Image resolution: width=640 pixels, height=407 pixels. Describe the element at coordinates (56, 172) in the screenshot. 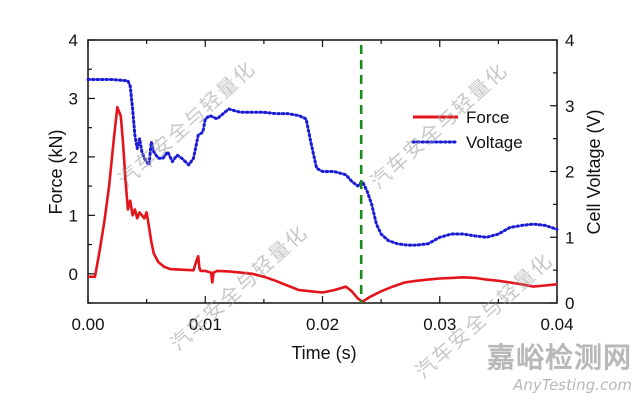

I see `y-axis-label-left: Force (kN)` at that location.